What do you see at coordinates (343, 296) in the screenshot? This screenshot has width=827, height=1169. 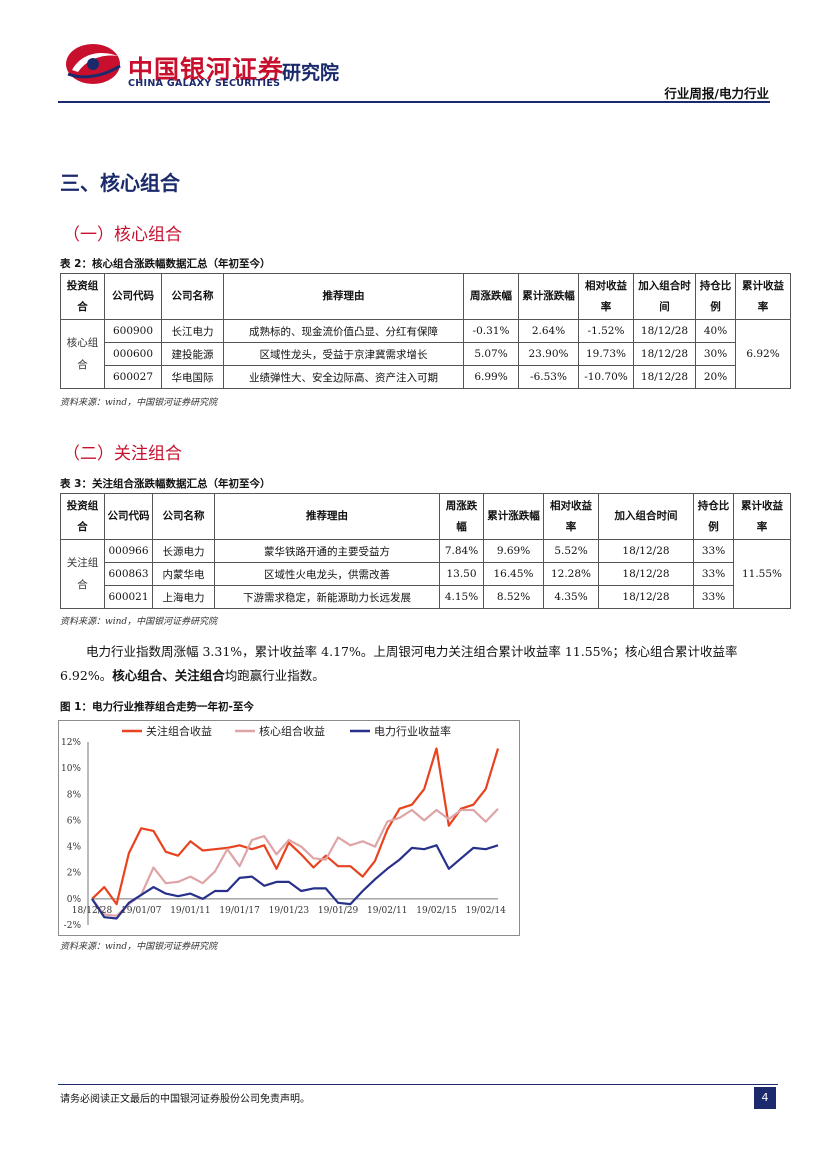 I see `col-header: 推荐理由` at bounding box center [343, 296].